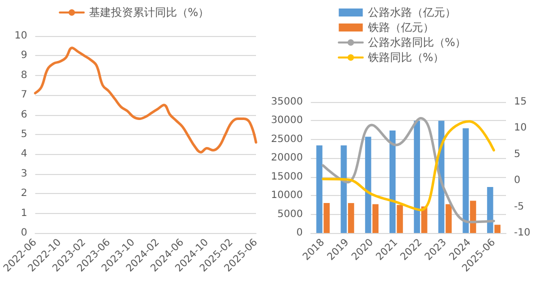 The height and width of the screenshot is (283, 536). I want to click on y2-tick-label: -5, so click(519, 206).